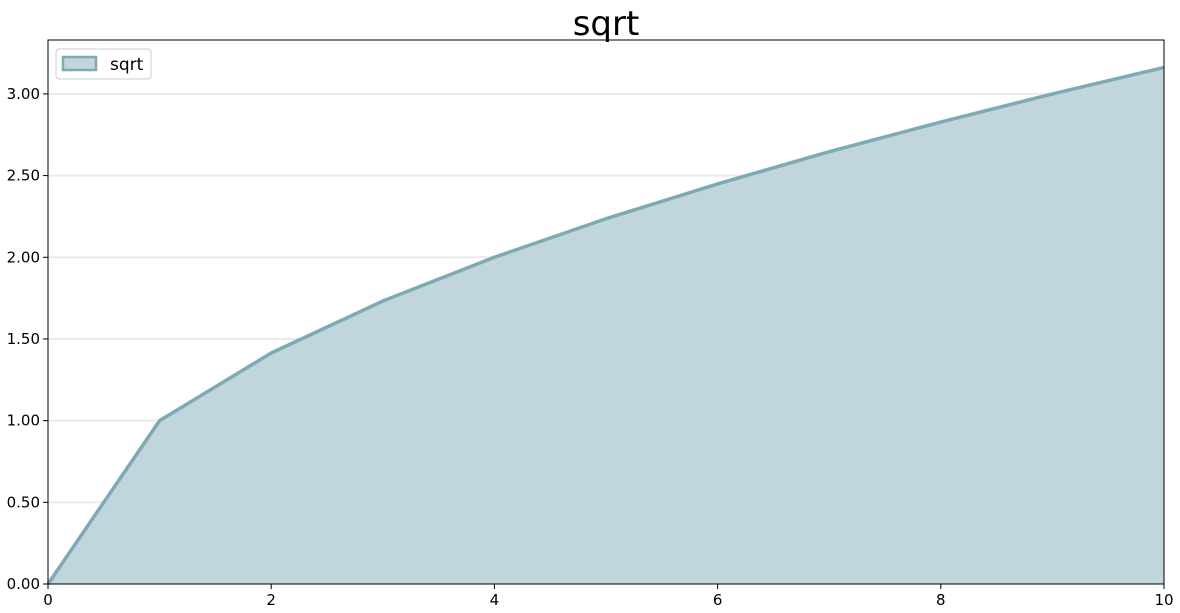  What do you see at coordinates (23, 502) in the screenshot?
I see `y-tick-label: 0.50` at bounding box center [23, 502].